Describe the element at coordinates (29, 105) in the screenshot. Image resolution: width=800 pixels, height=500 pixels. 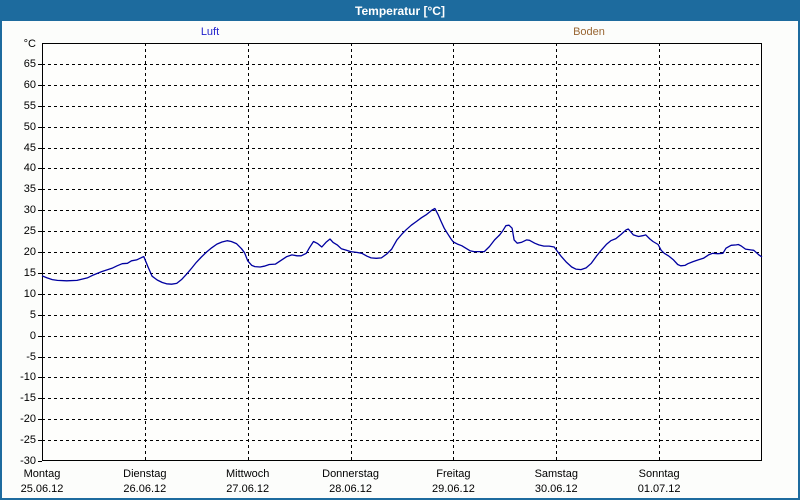
I see `y-tick-label: 55` at that location.